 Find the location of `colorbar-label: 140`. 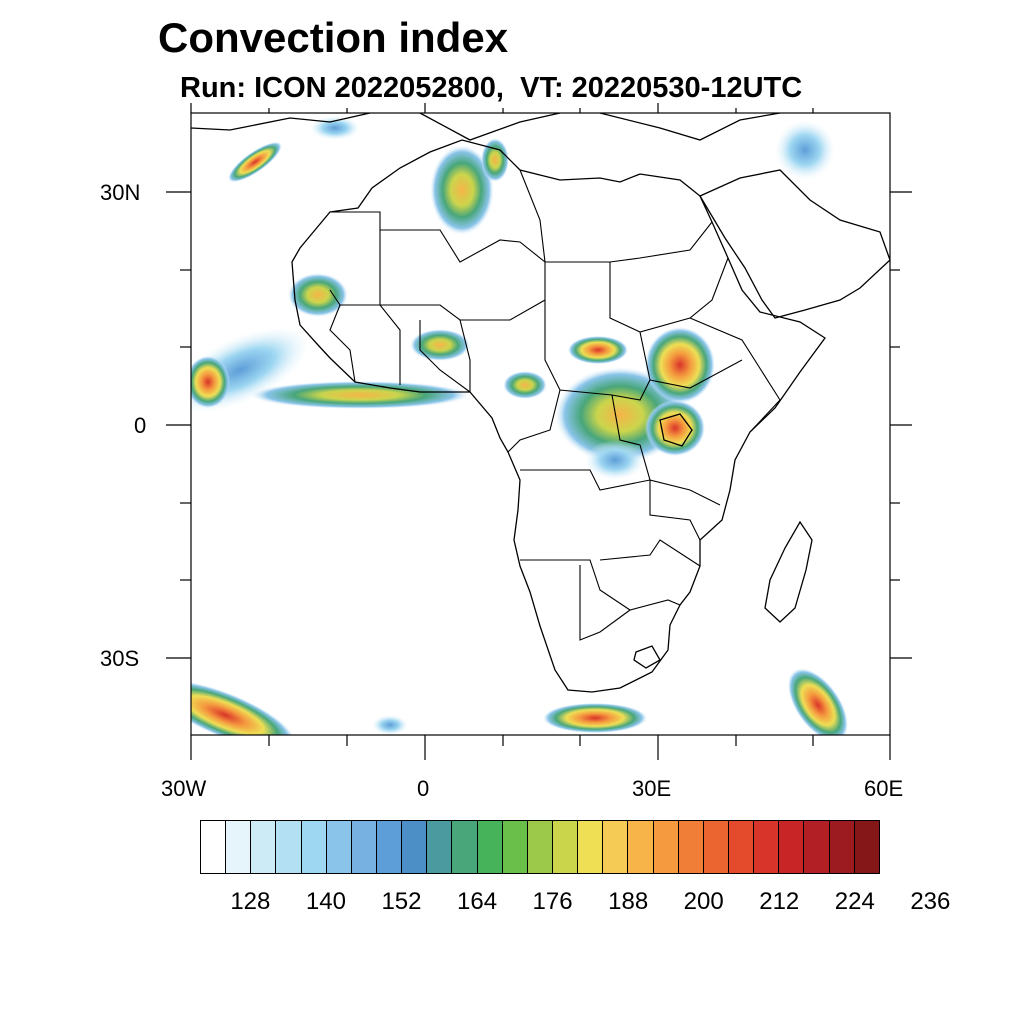

colorbar-label: 140 is located at coordinates (325, 901).